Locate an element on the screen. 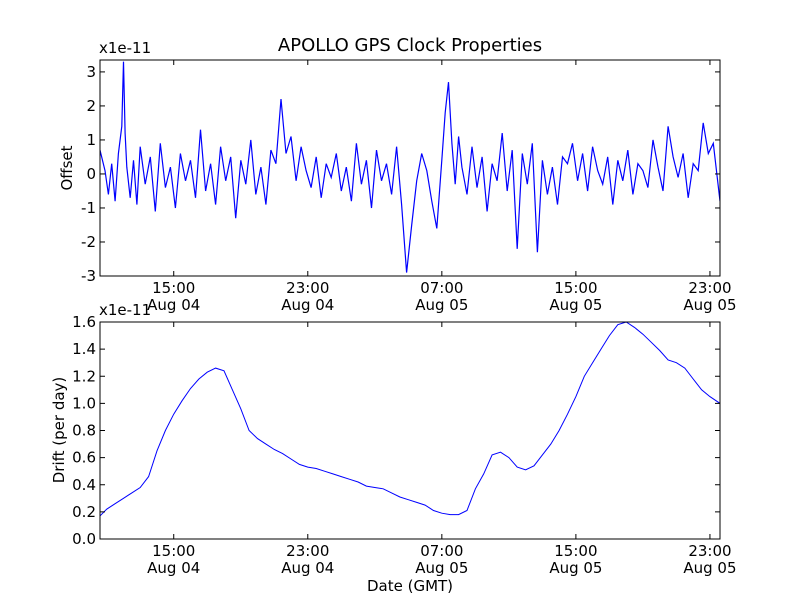 The height and width of the screenshot is (600, 800). drift-ylabel: Drift (per day) is located at coordinates (59, 430).